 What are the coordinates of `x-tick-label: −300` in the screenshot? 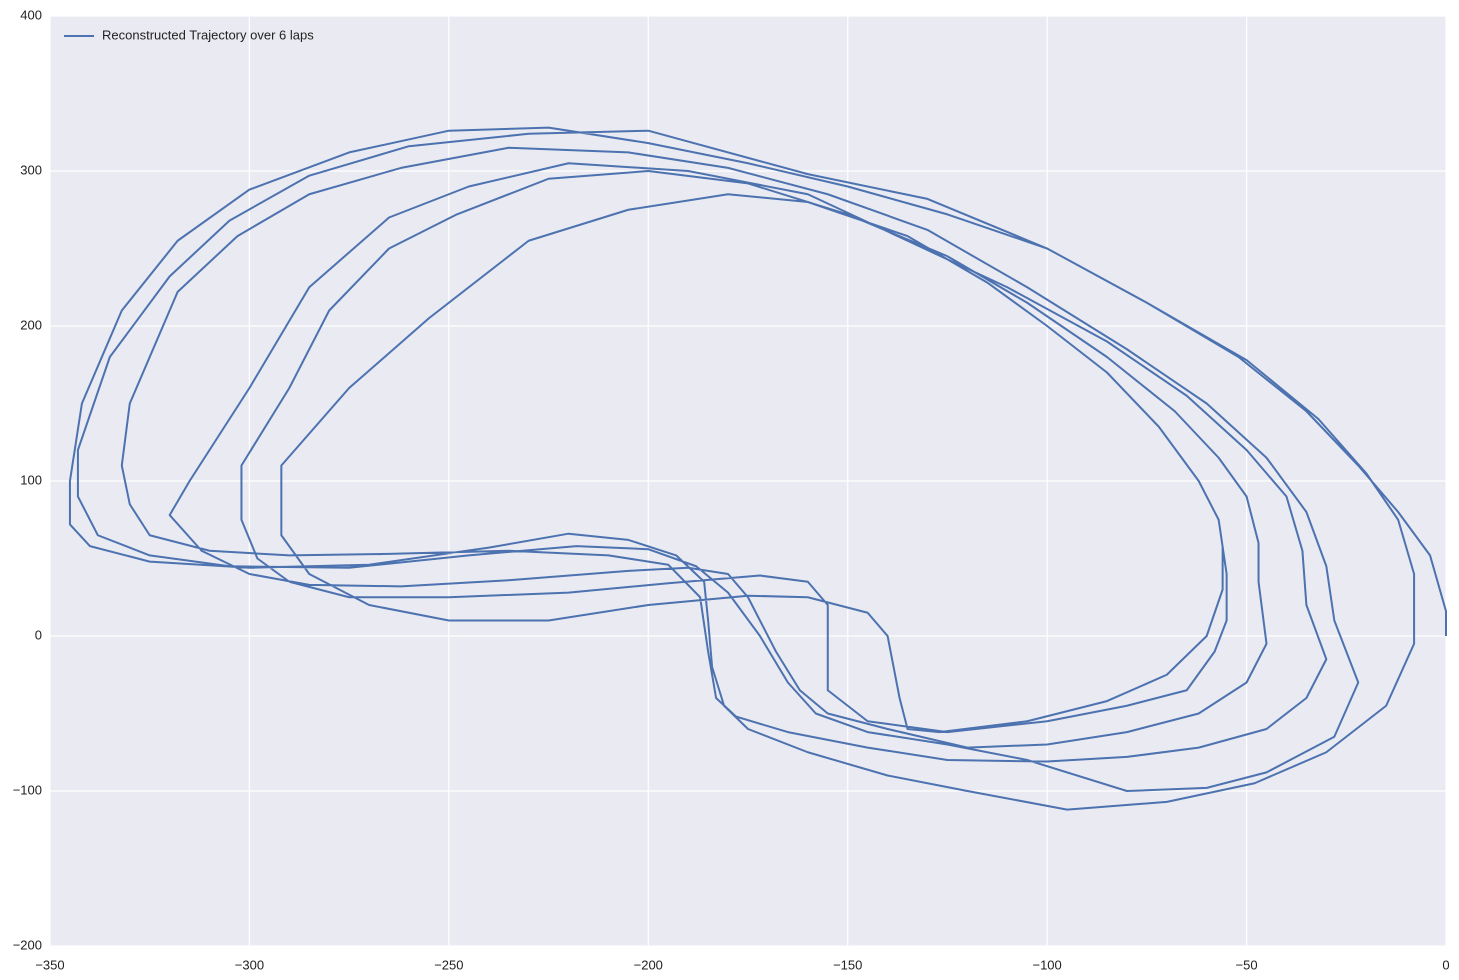 It's located at (249, 964).